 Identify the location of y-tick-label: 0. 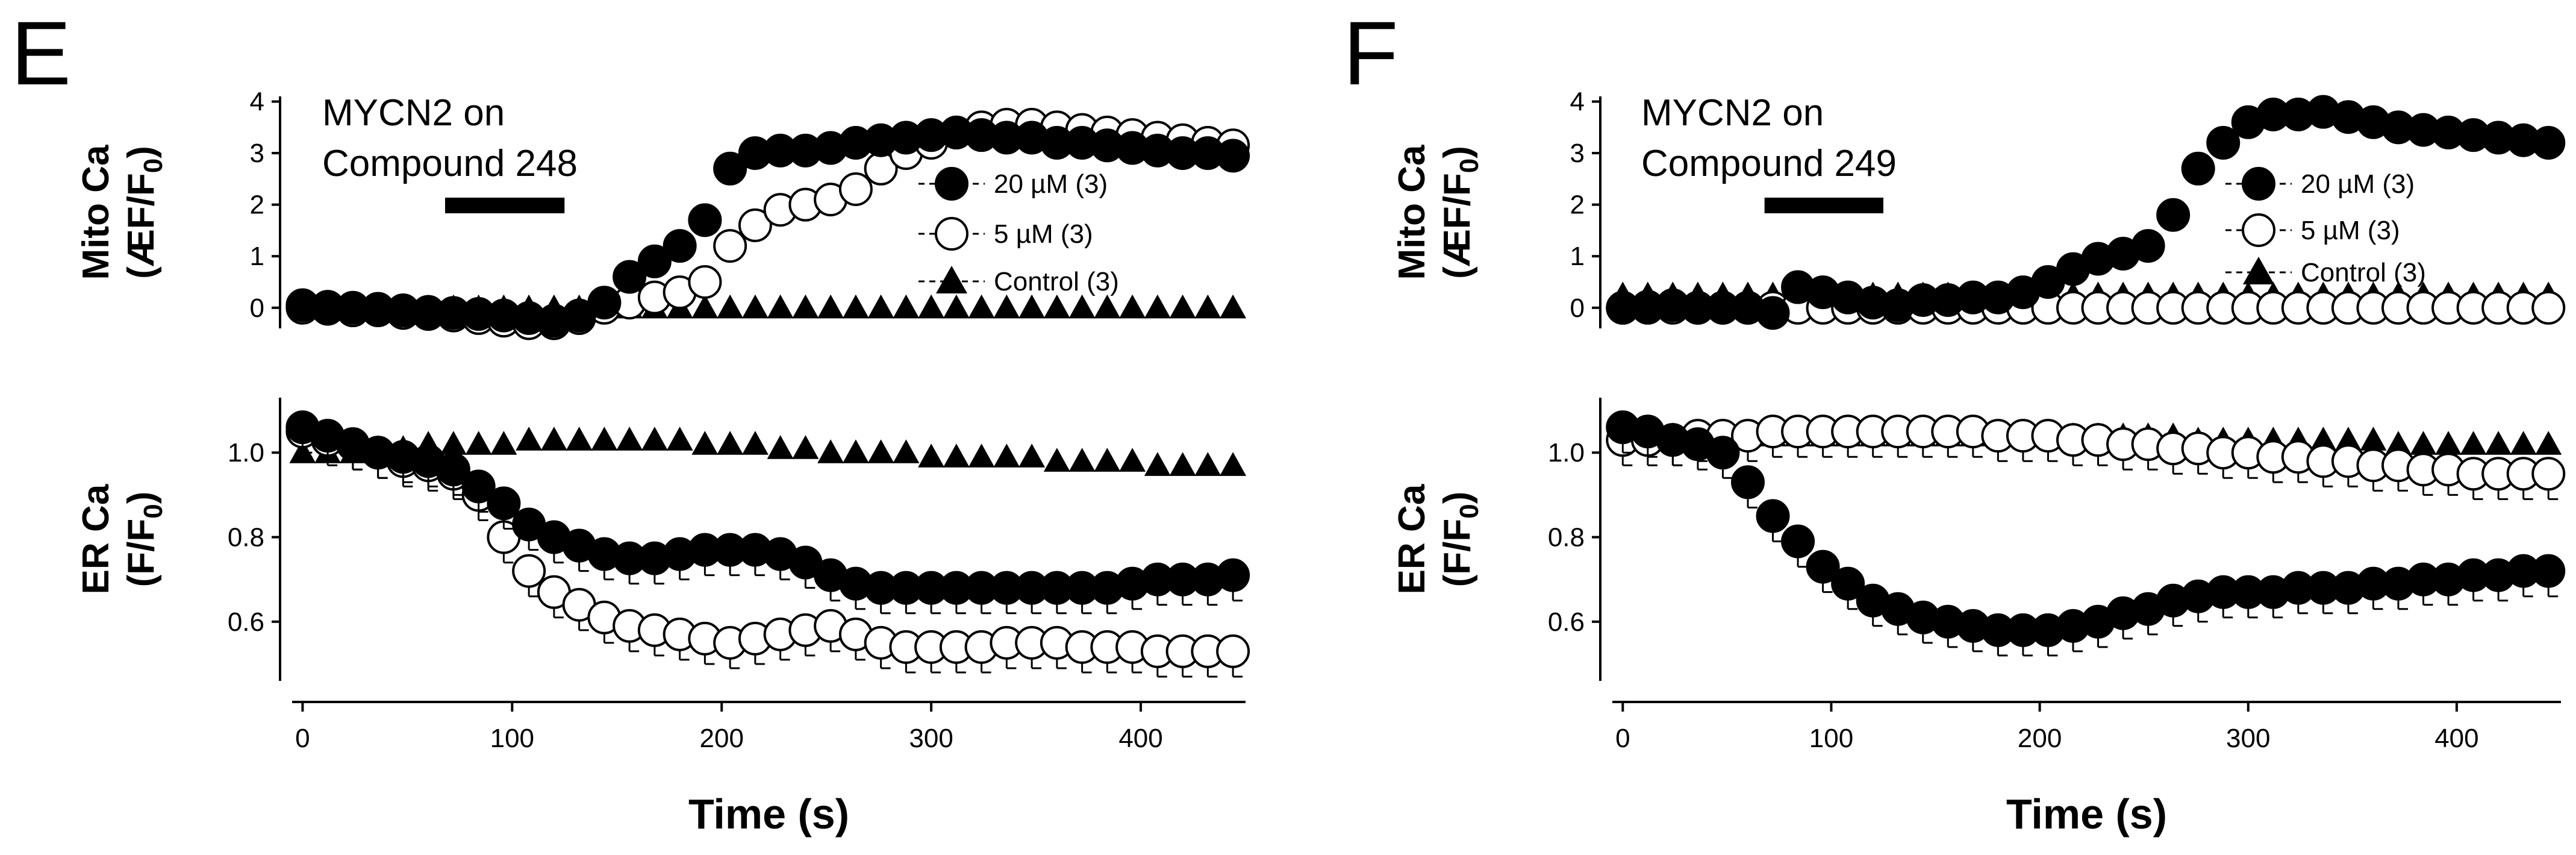
(1577, 308).